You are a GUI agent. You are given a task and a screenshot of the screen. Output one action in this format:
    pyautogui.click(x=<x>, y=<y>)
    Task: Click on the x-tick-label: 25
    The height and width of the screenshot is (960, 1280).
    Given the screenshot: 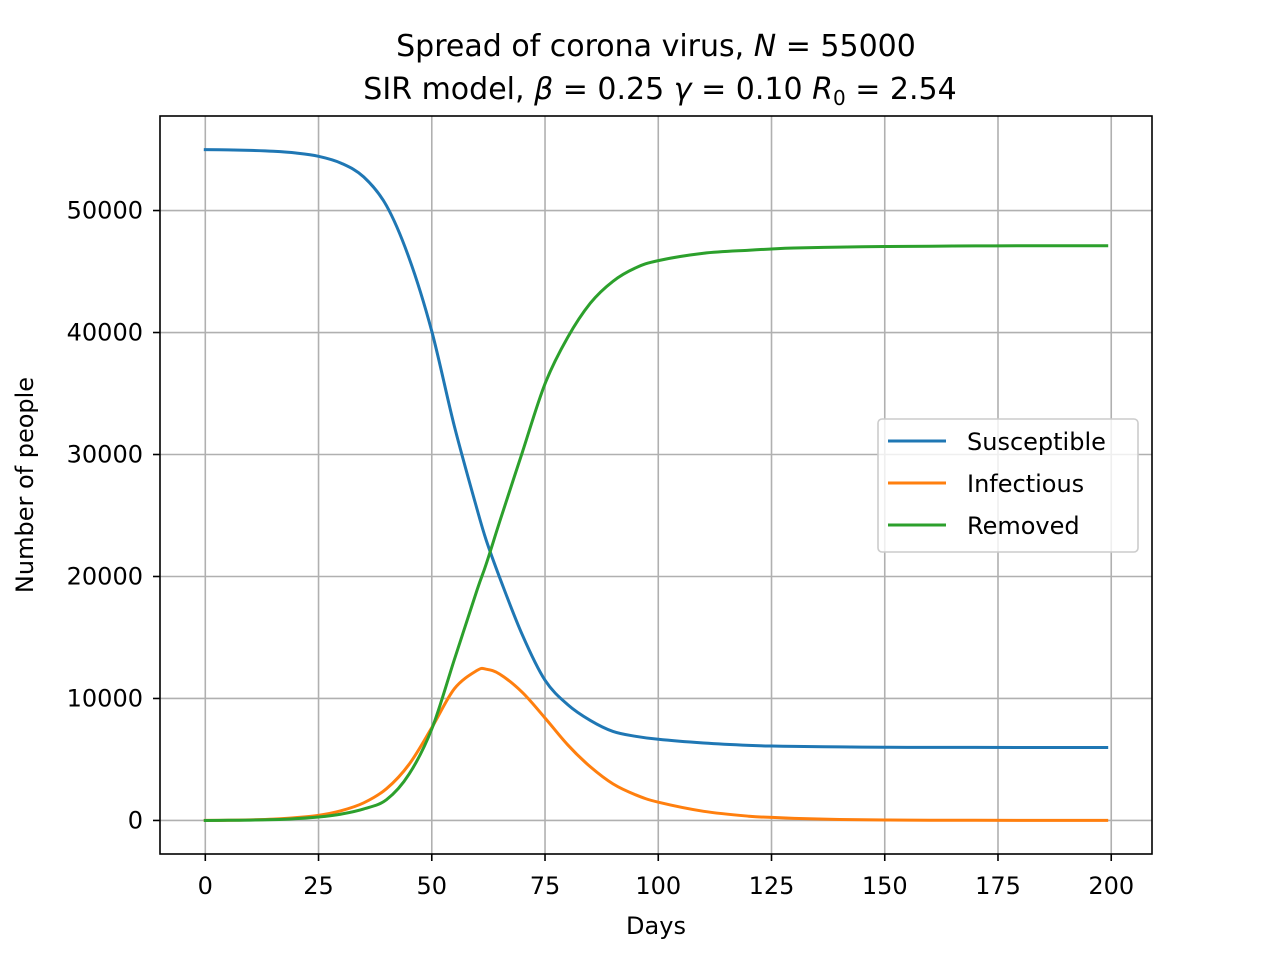 What is the action you would take?
    pyautogui.click(x=318, y=886)
    